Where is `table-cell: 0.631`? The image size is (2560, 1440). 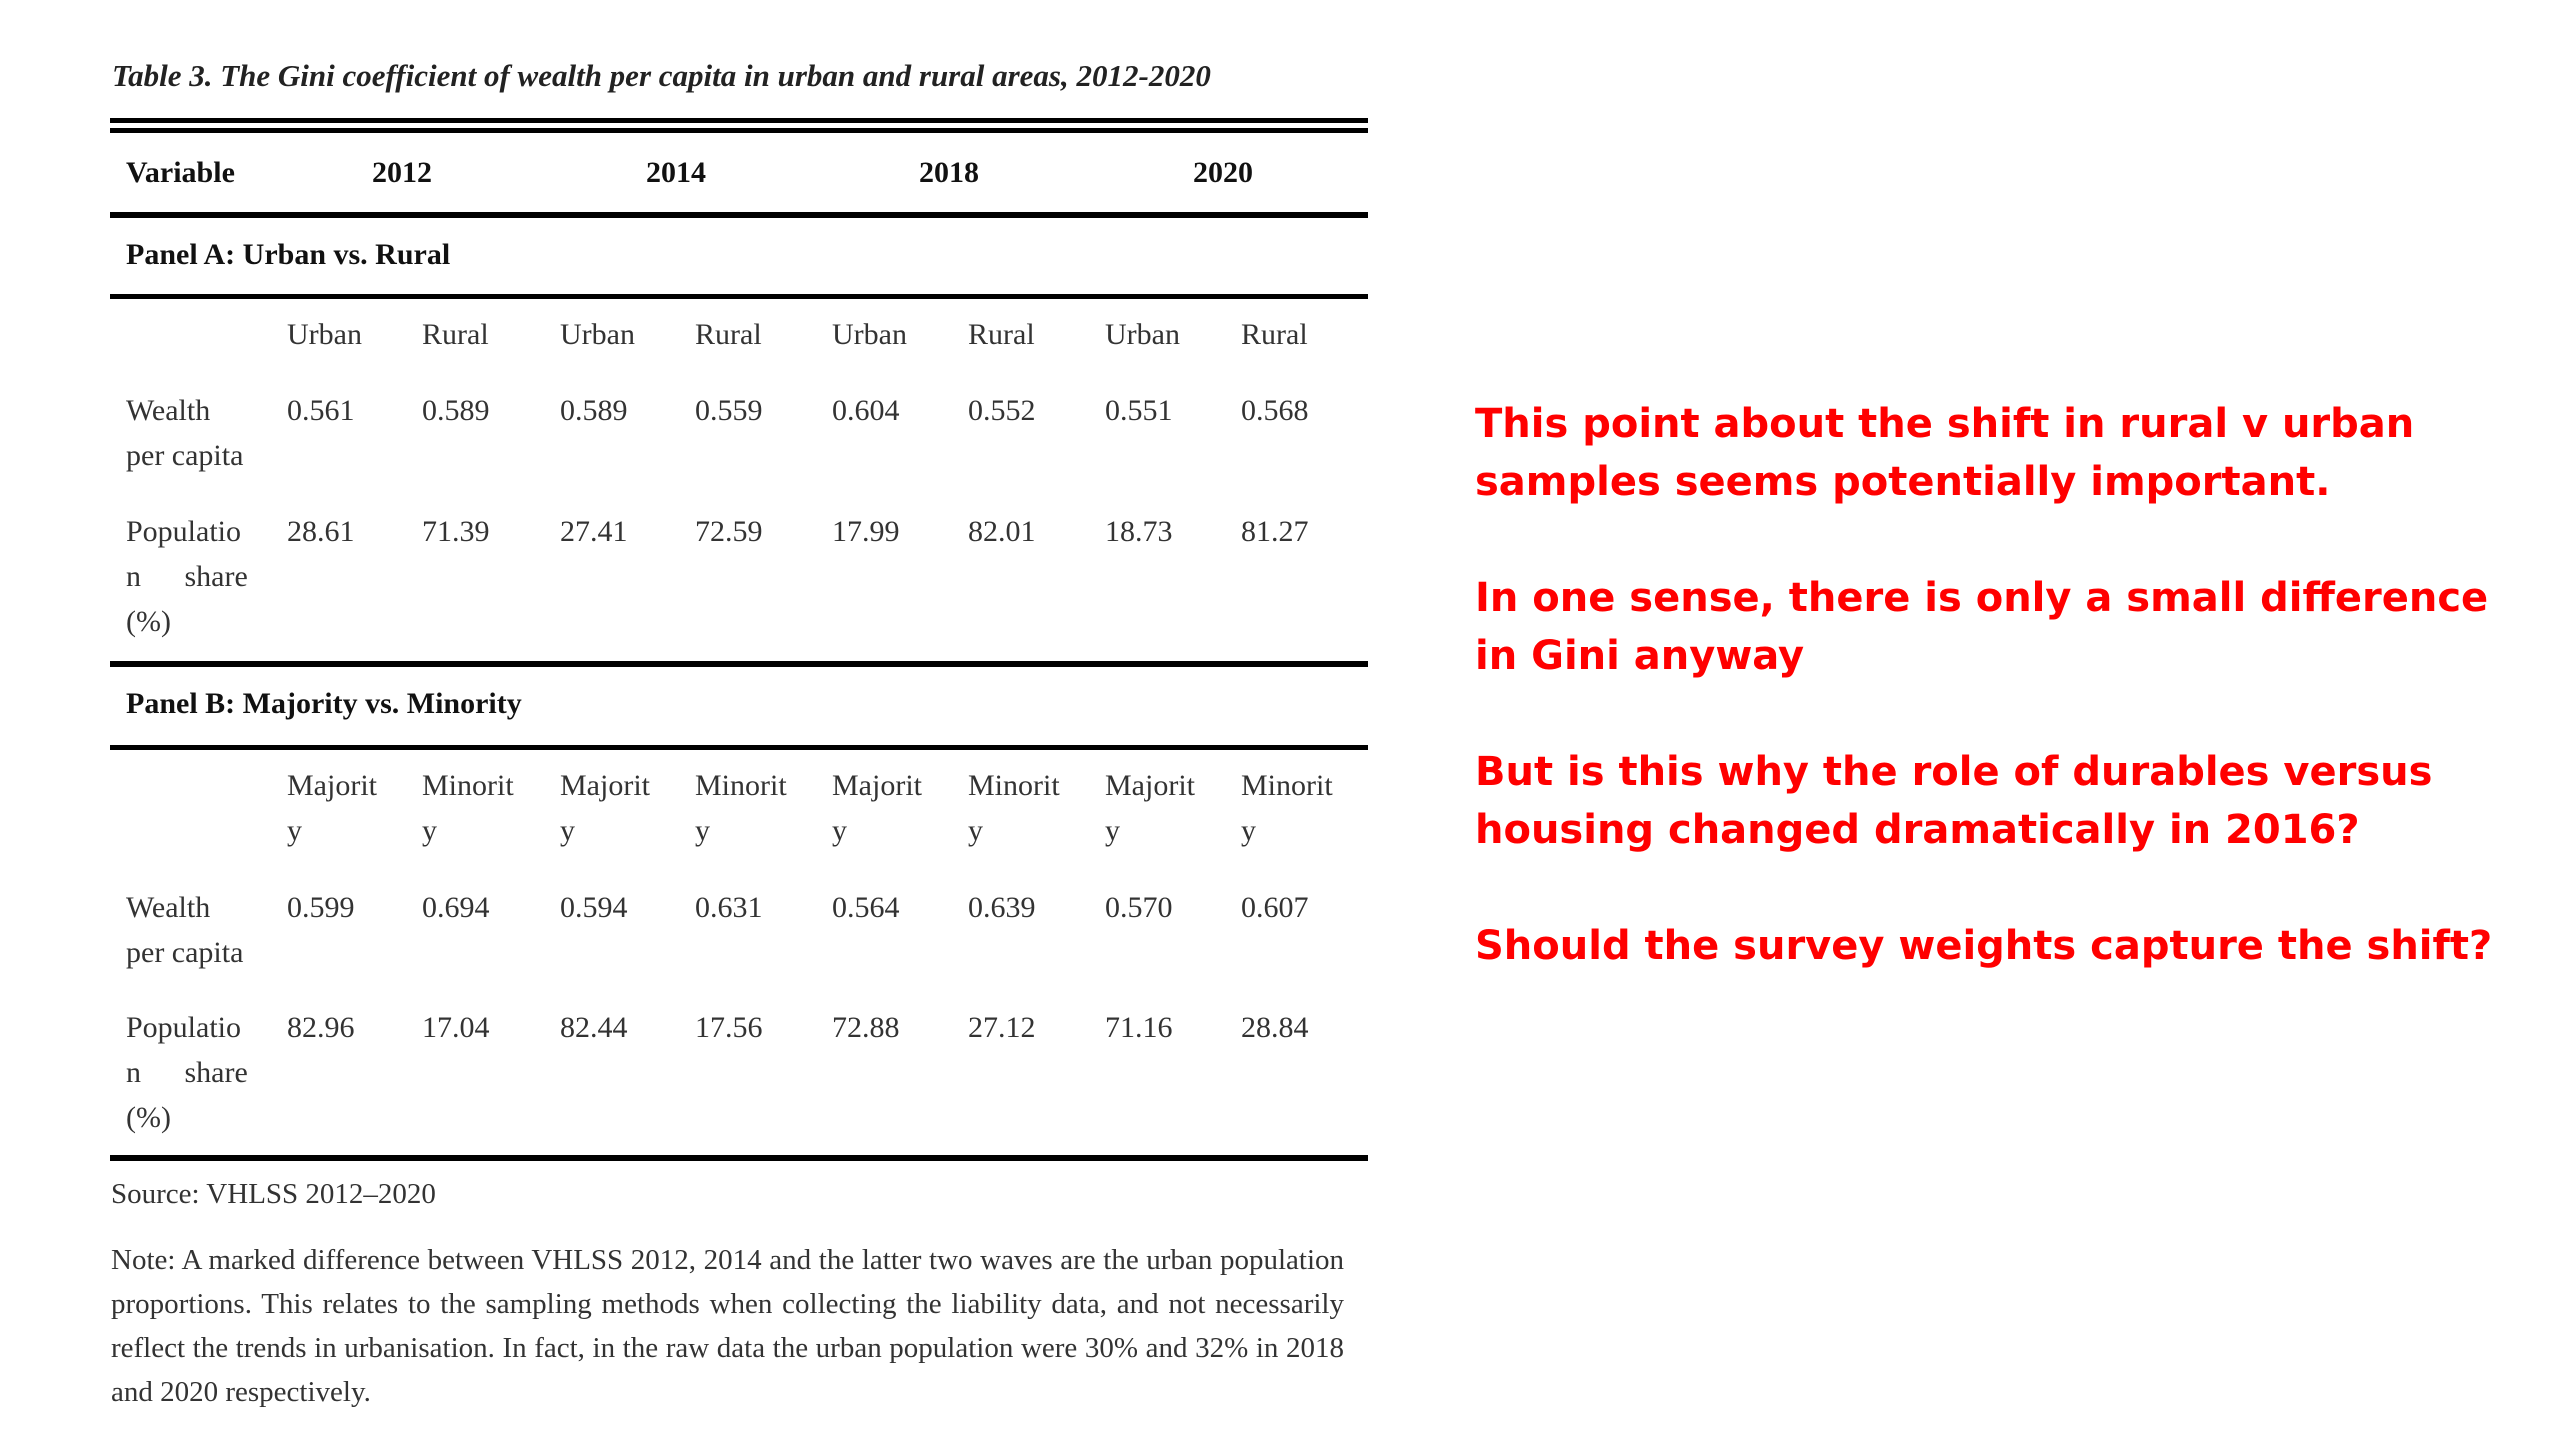
table-cell: 0.631 is located at coordinates (729, 907).